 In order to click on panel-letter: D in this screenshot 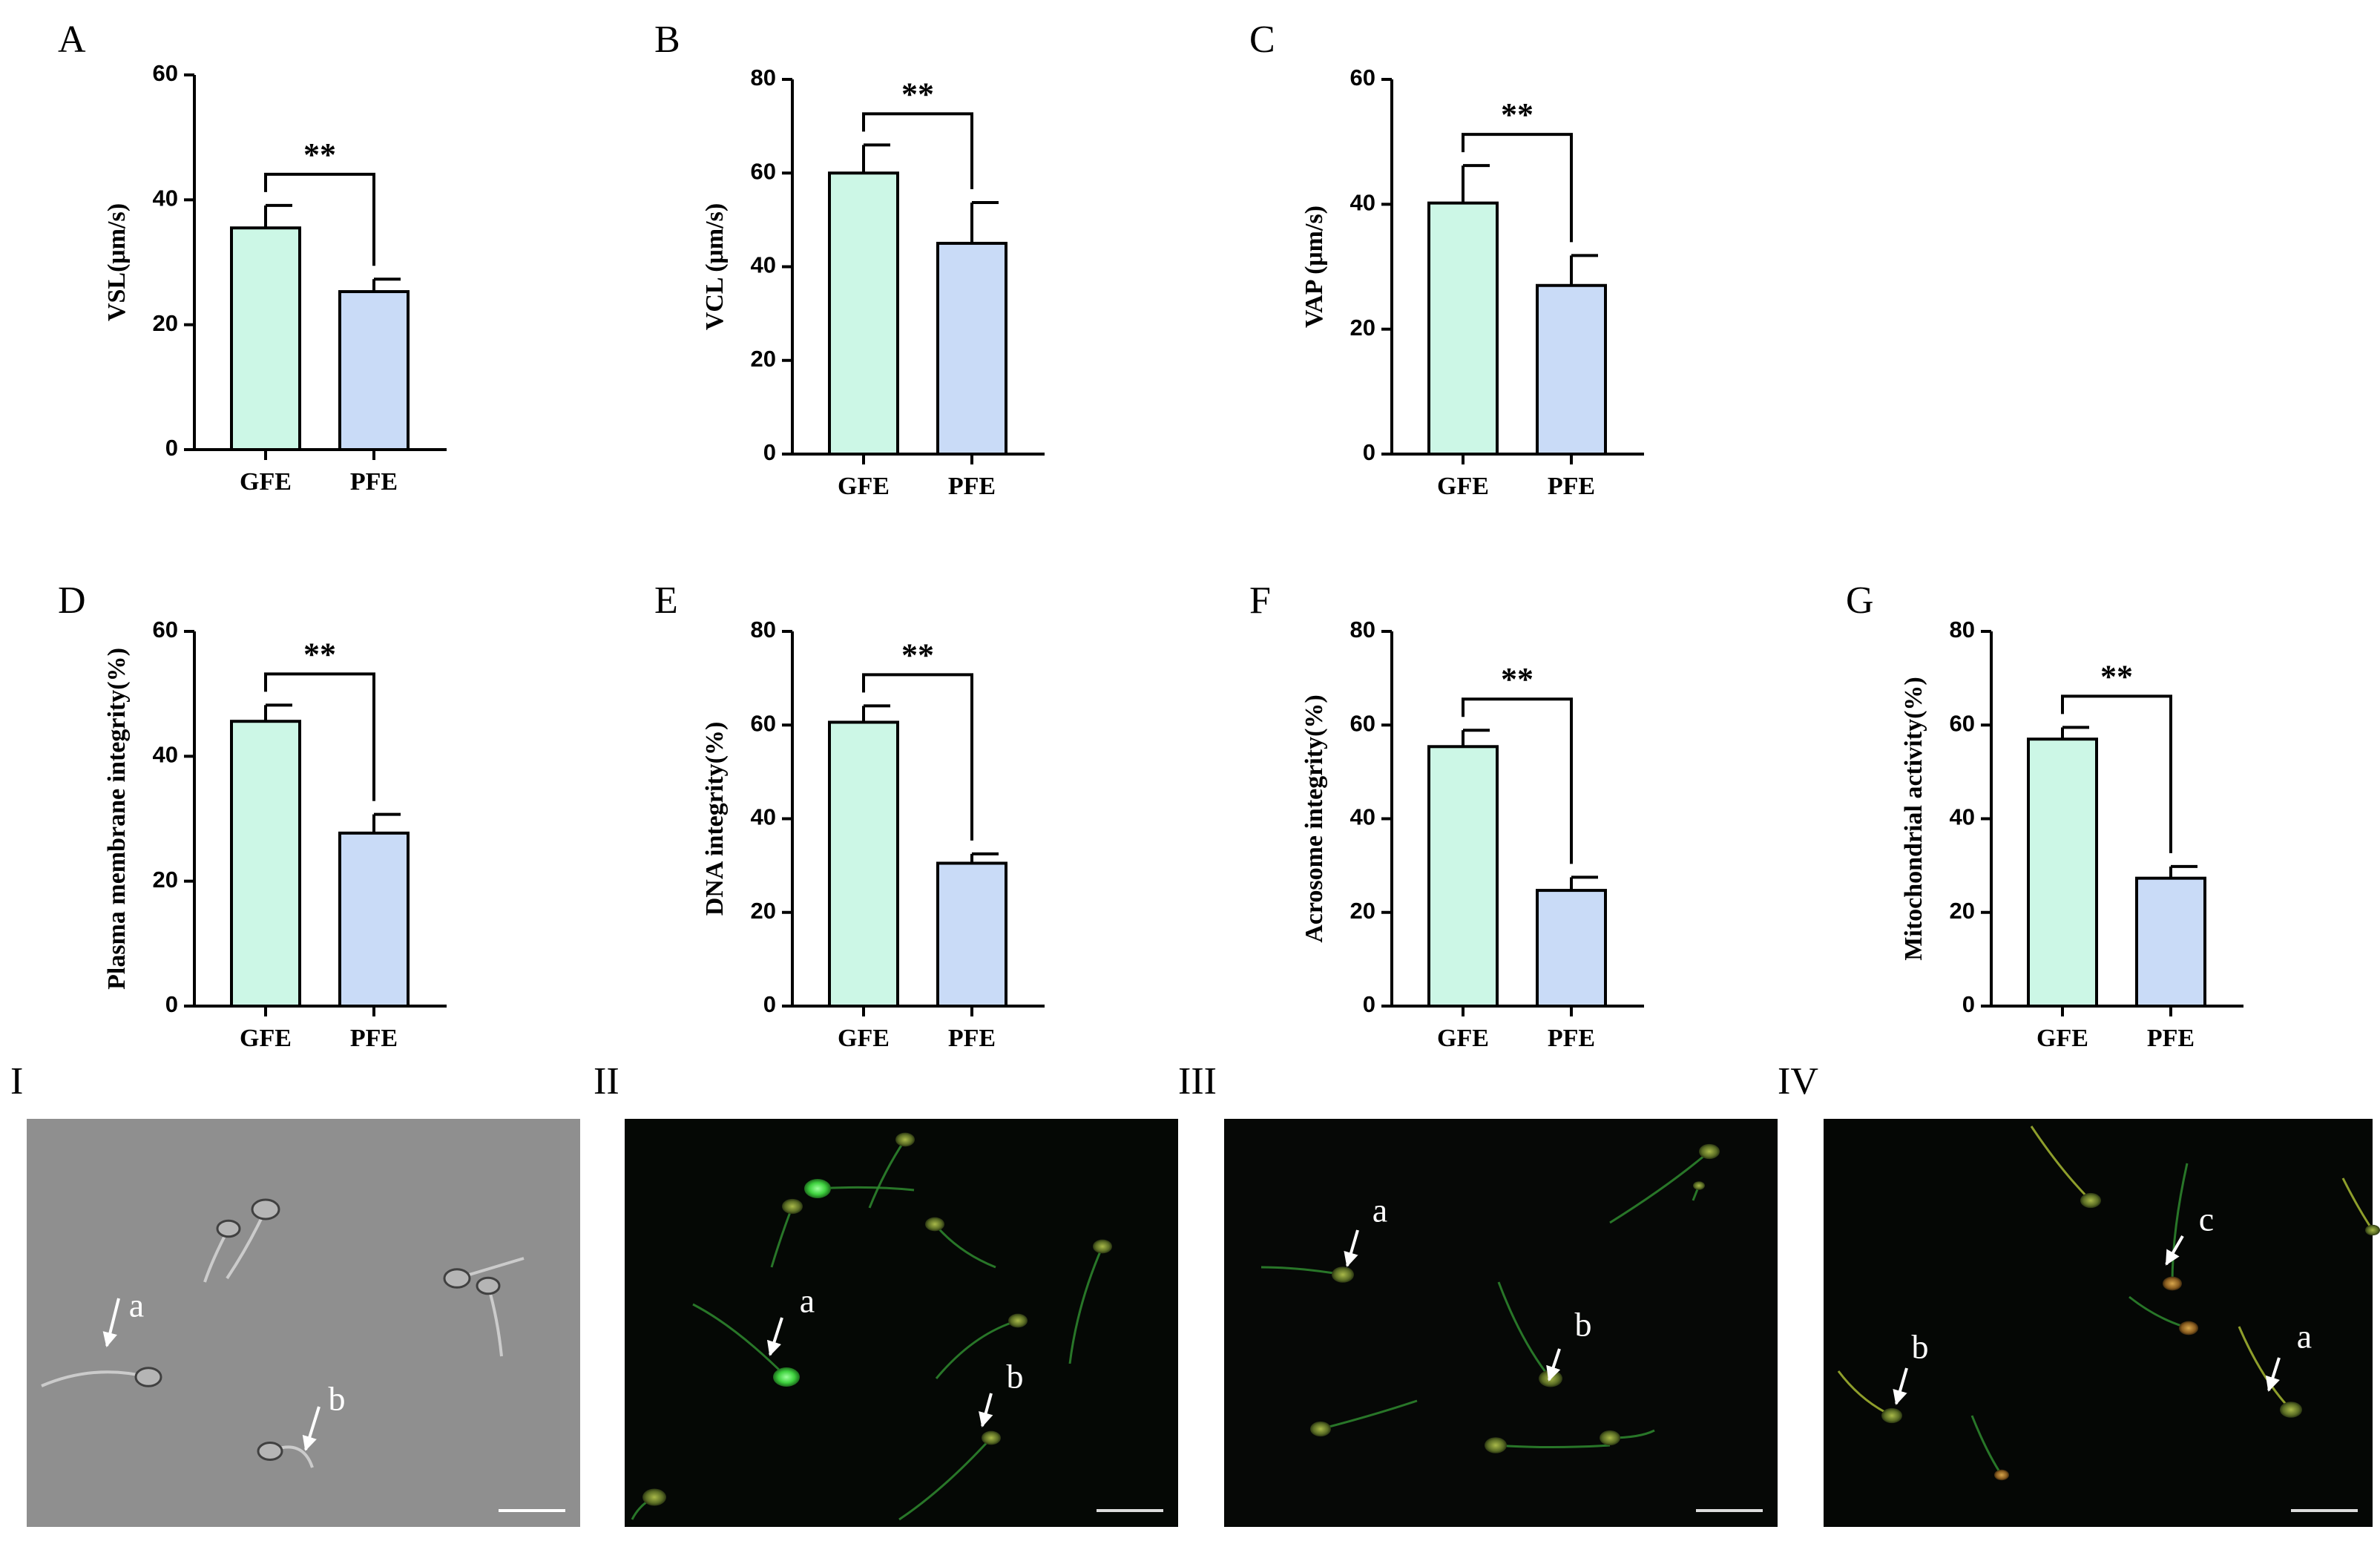, I will do `click(72, 600)`.